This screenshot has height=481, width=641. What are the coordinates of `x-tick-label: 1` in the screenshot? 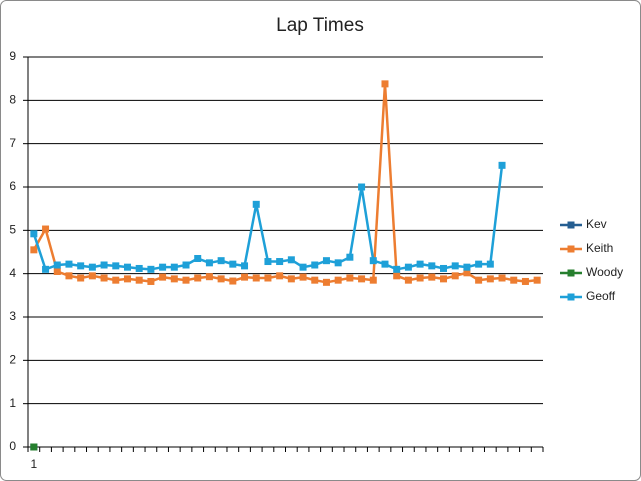 It's located at (34, 464).